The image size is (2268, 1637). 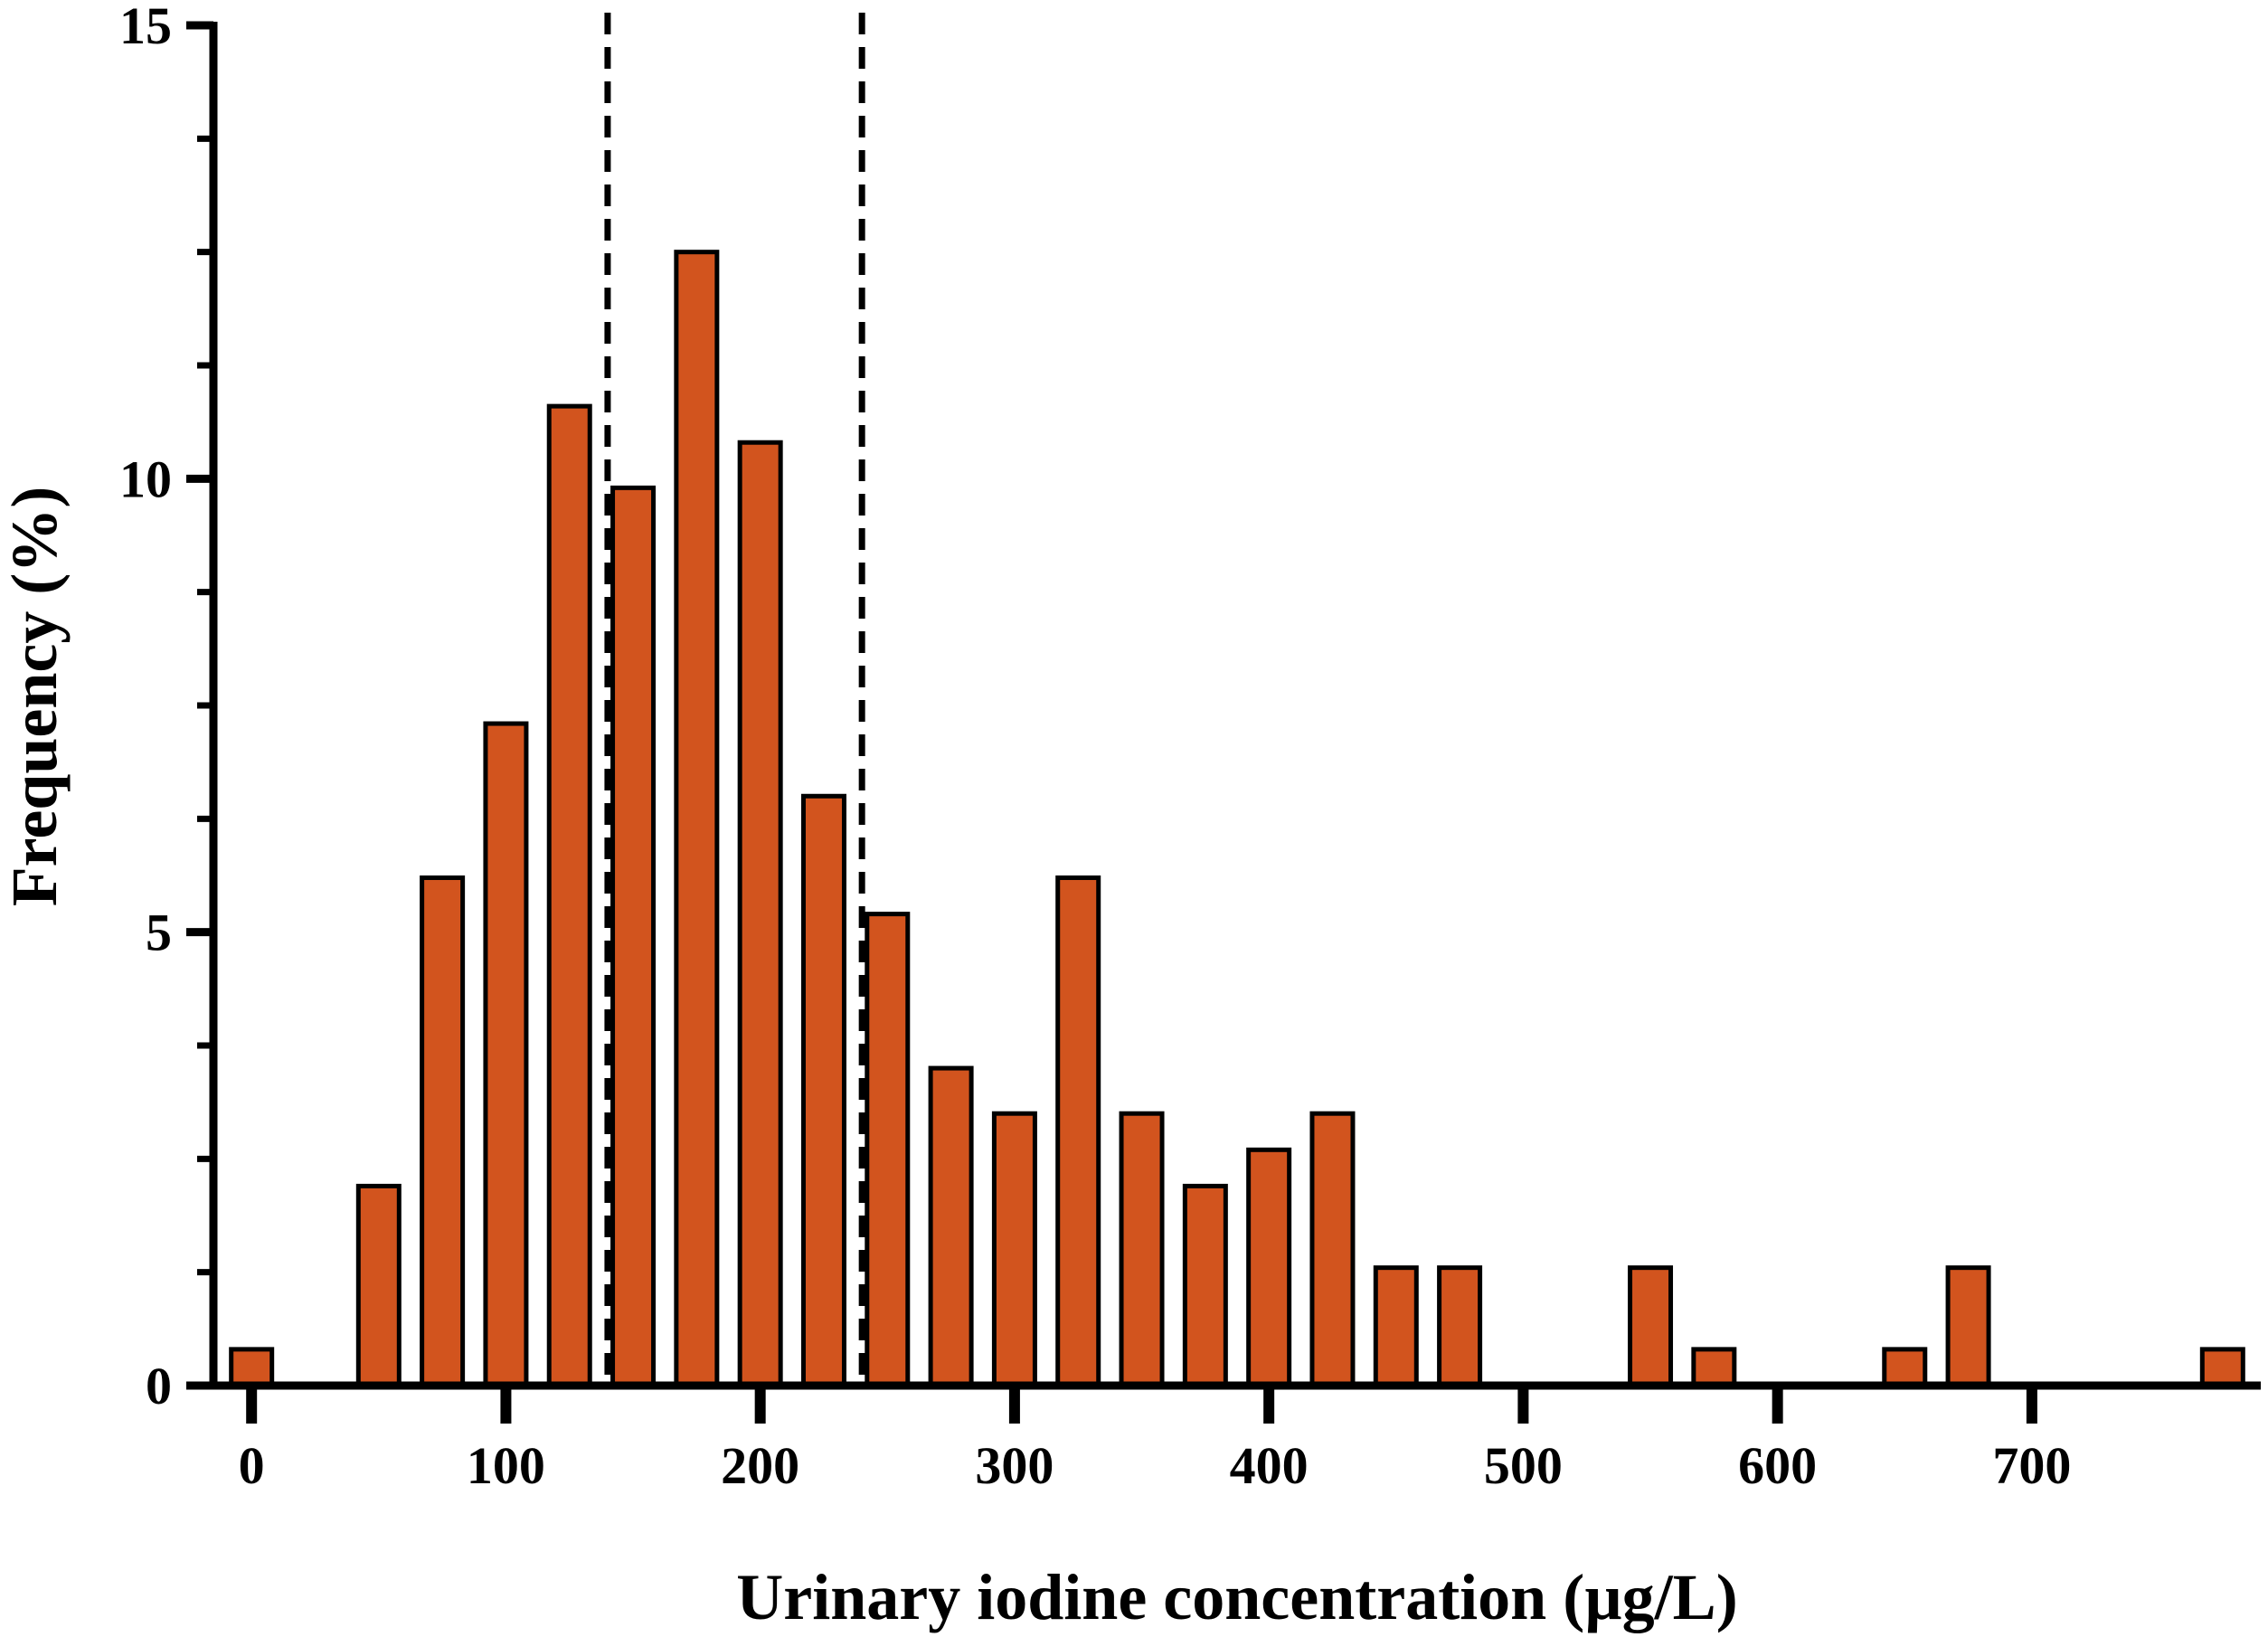 What do you see at coordinates (506, 1465) in the screenshot?
I see `x-tick-label: 100` at bounding box center [506, 1465].